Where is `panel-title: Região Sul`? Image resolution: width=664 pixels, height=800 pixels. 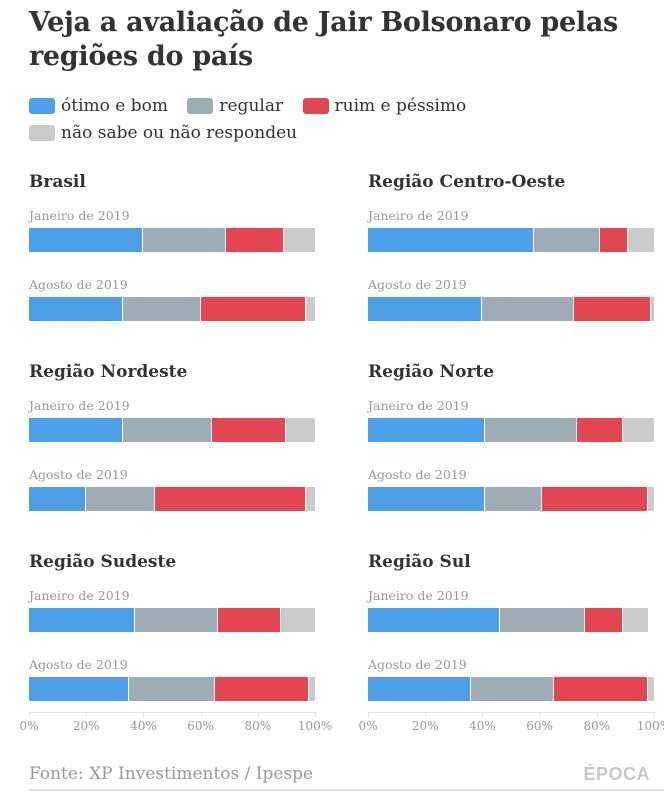 panel-title: Região Sul is located at coordinates (419, 562).